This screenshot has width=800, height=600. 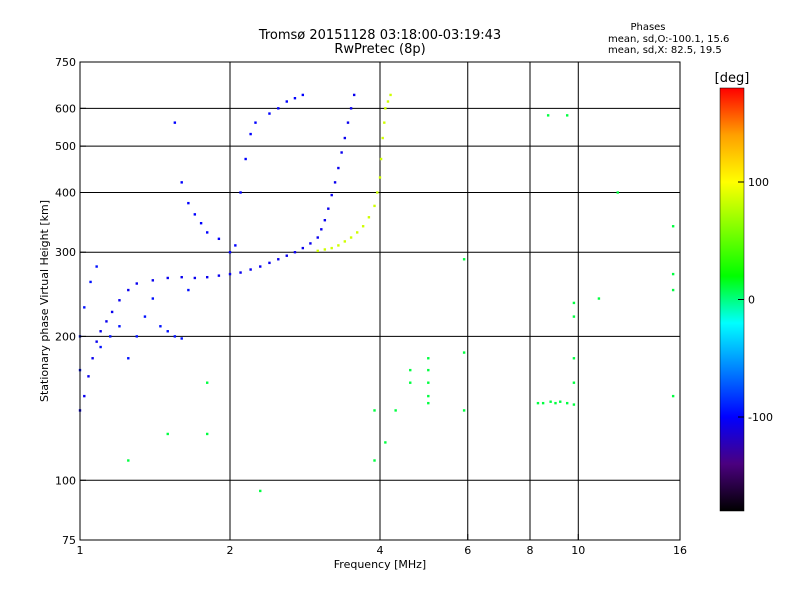 I want to click on colorbar-tick-label: 100, so click(x=758, y=182).